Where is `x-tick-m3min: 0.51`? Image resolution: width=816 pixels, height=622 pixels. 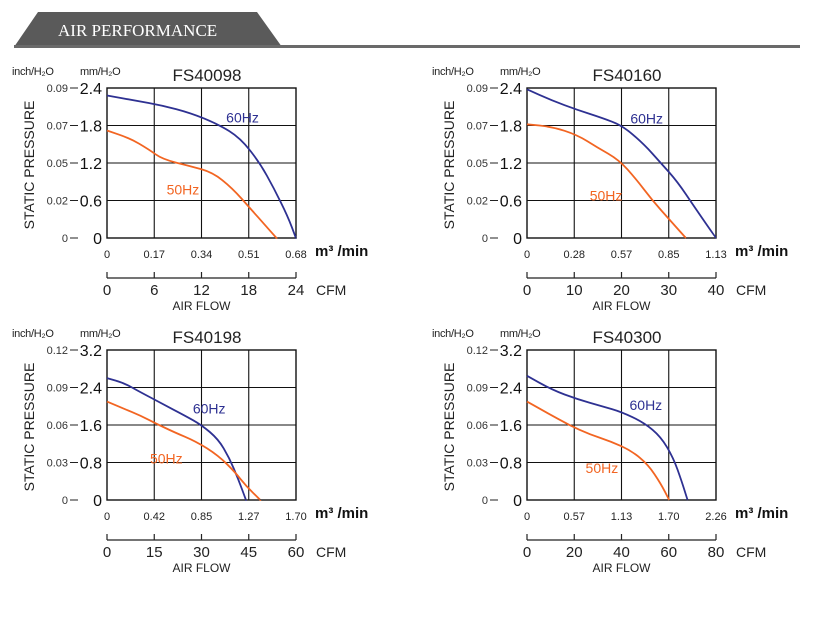
x-tick-m3min: 0.51 is located at coordinates (248, 255).